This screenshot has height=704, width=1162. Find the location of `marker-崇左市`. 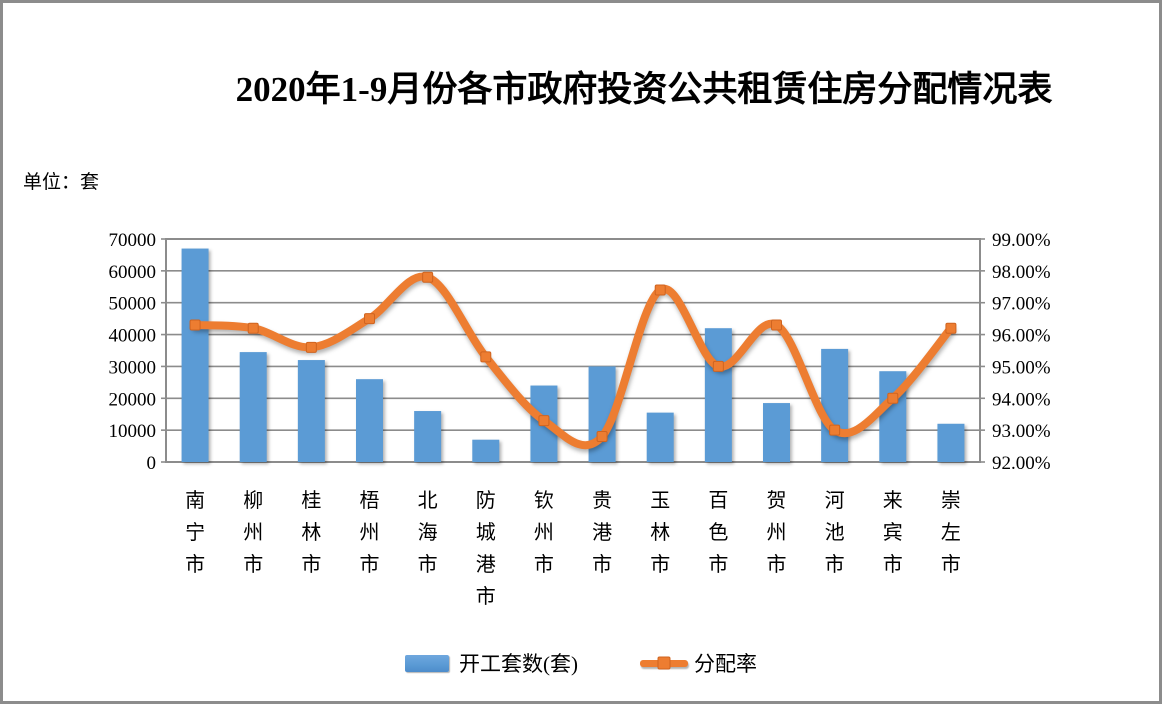

marker-崇左市 is located at coordinates (951, 328).